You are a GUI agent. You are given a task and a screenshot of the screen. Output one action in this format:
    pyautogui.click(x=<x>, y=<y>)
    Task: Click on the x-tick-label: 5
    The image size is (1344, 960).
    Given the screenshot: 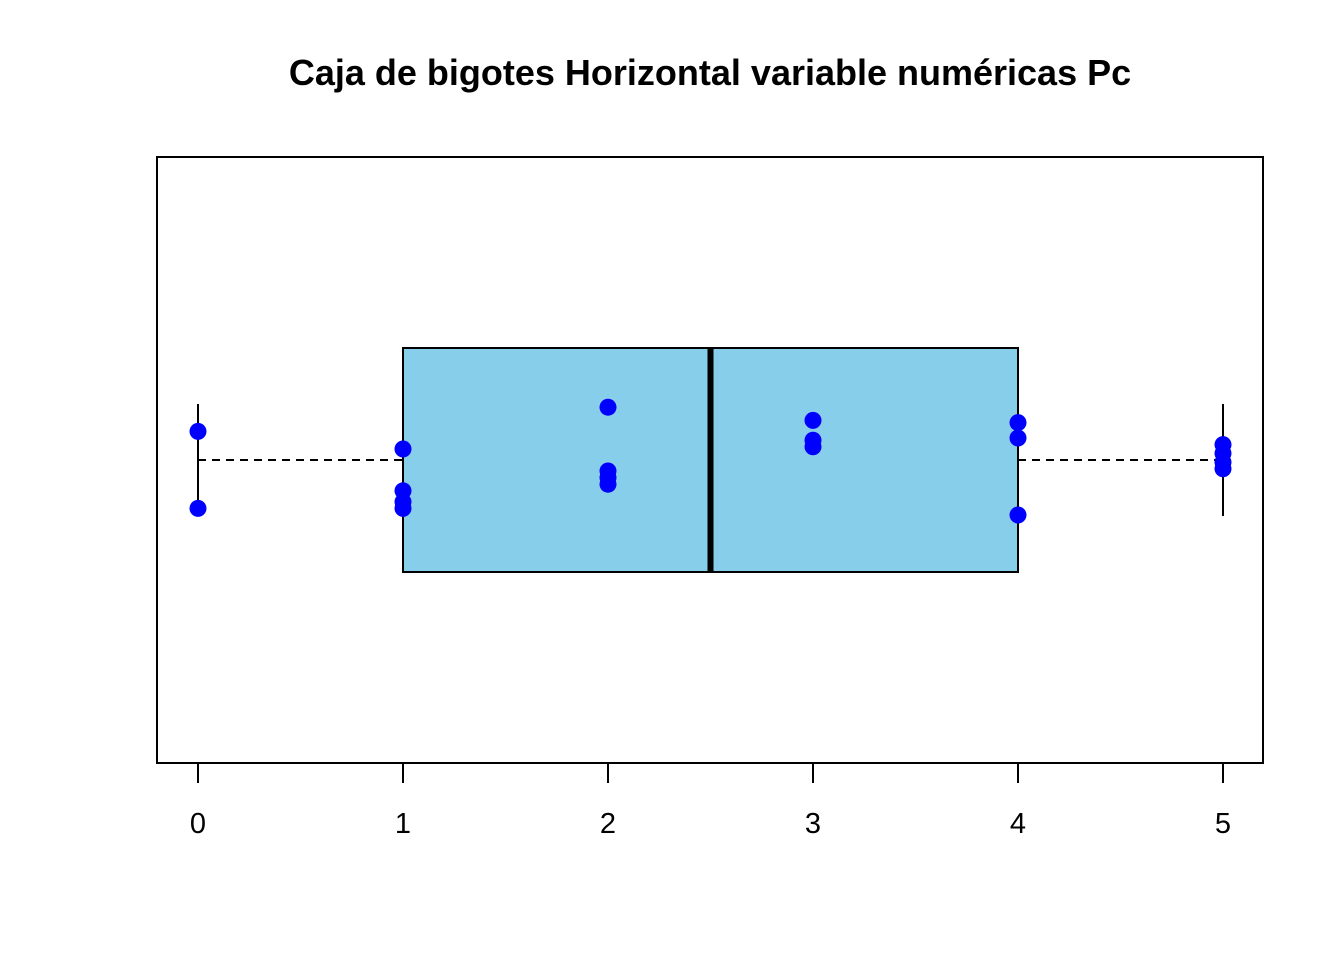 What is the action you would take?
    pyautogui.click(x=1223, y=824)
    